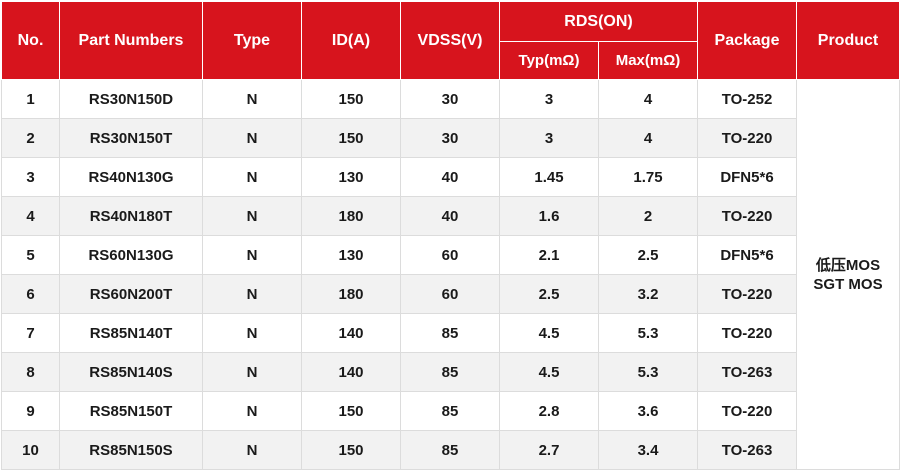 The width and height of the screenshot is (900, 475). What do you see at coordinates (131, 294) in the screenshot?
I see `cell-part-number: RS60N200T` at bounding box center [131, 294].